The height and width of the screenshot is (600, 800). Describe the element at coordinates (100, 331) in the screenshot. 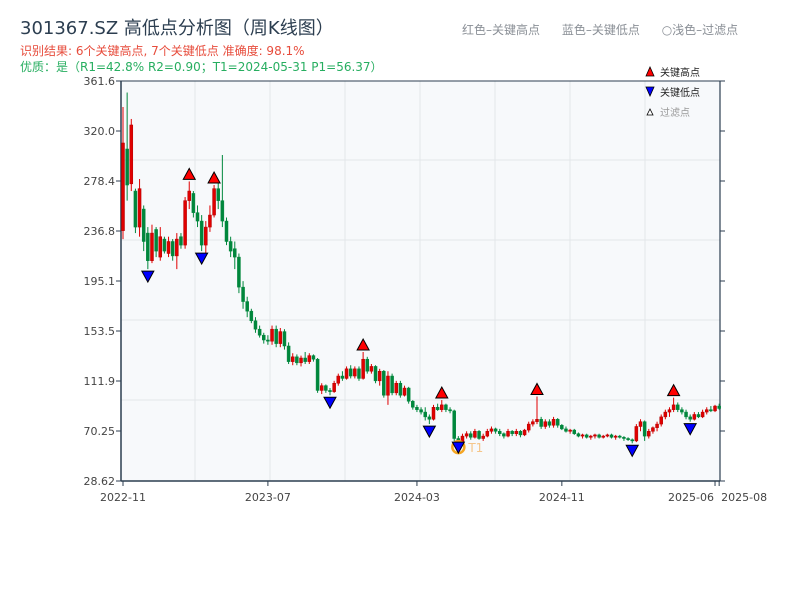

I see `y-tick-label: 153.5` at that location.